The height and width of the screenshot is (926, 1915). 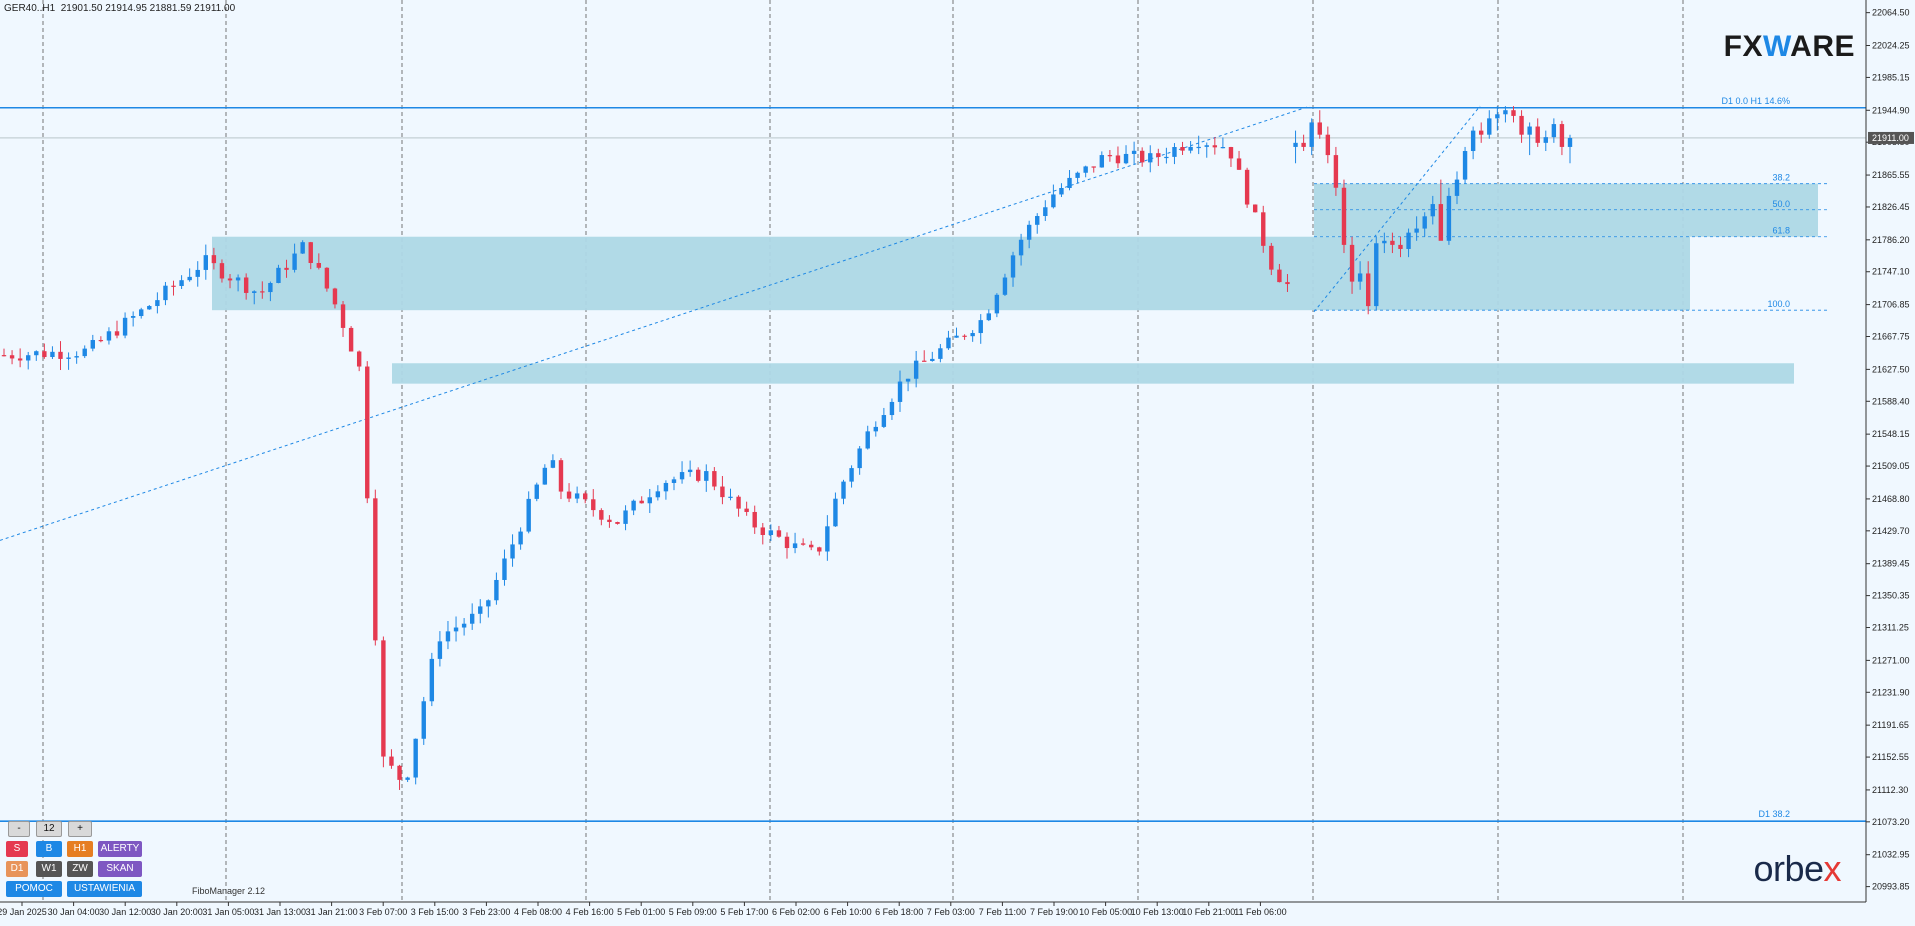 I want to click on time-tick-label: 29 Jan 2025, so click(x=23, y=912).